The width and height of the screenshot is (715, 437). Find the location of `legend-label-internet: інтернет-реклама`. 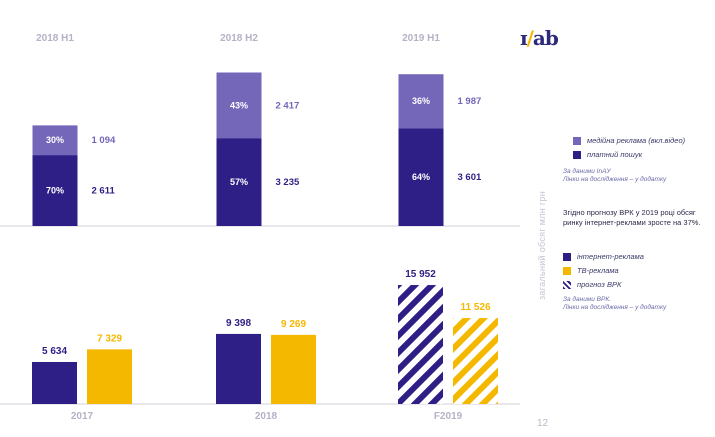

legend-label-internet: інтернет-реклама is located at coordinates (610, 256).